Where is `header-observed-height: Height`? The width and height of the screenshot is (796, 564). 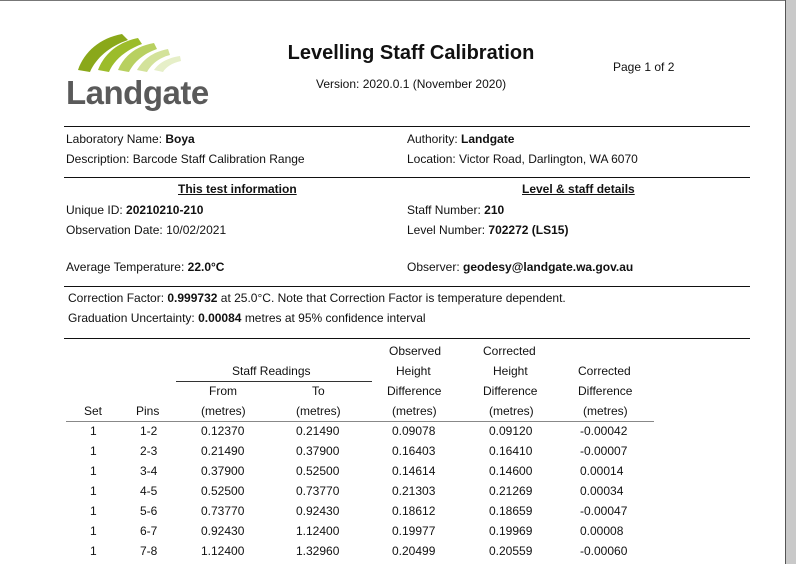
header-observed-height: Height is located at coordinates (413, 371).